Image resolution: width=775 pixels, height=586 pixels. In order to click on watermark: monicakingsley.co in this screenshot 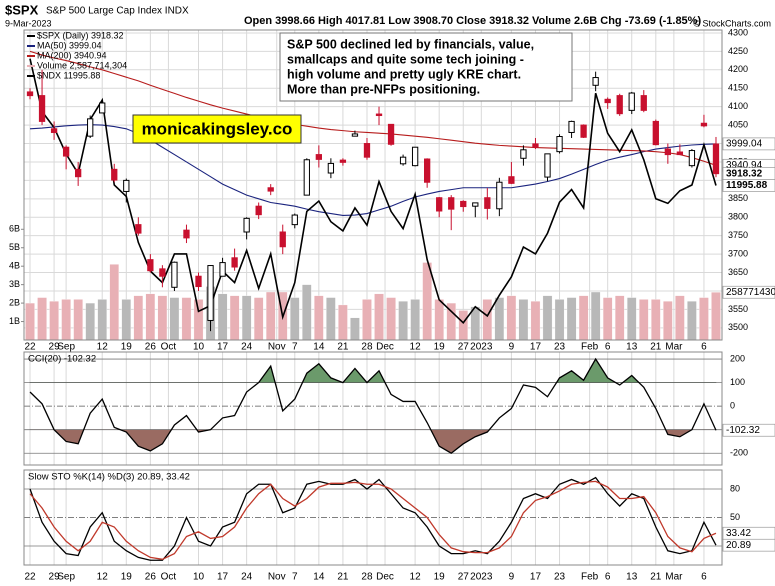, I will do `click(217, 128)`.